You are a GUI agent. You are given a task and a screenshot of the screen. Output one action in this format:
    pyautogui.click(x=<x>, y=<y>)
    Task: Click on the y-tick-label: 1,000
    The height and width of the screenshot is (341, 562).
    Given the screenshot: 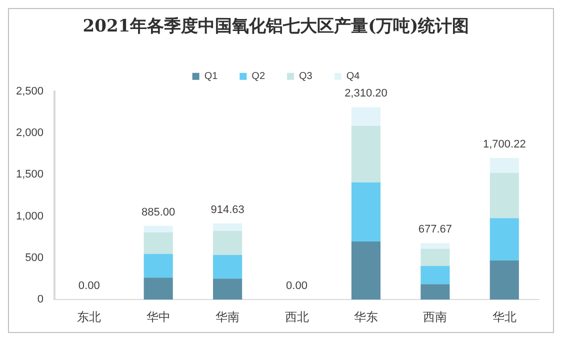 What is the action you would take?
    pyautogui.click(x=30, y=216)
    